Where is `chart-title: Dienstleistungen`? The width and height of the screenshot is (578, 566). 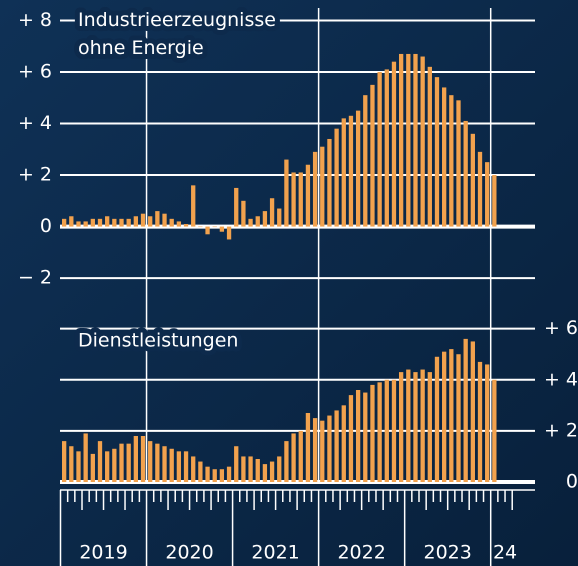
chart-title: Dienstleistungen is located at coordinates (158, 341).